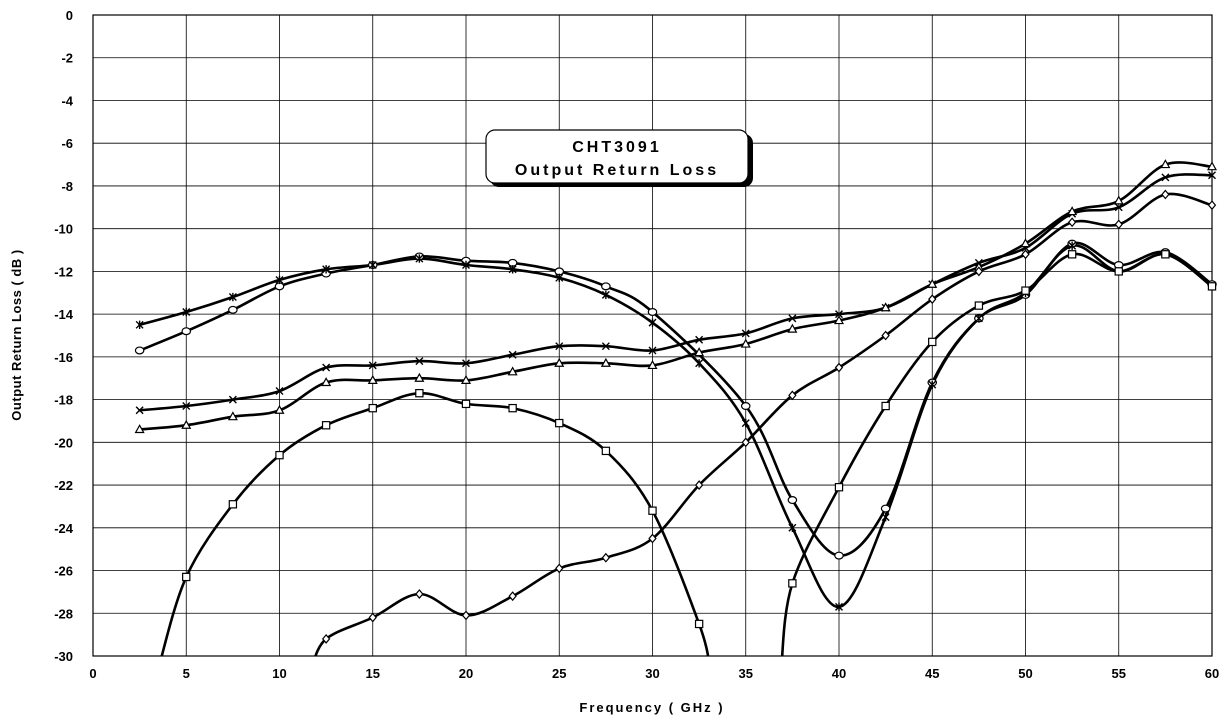  What do you see at coordinates (69, 15) in the screenshot?
I see `y-tick-label: 0` at bounding box center [69, 15].